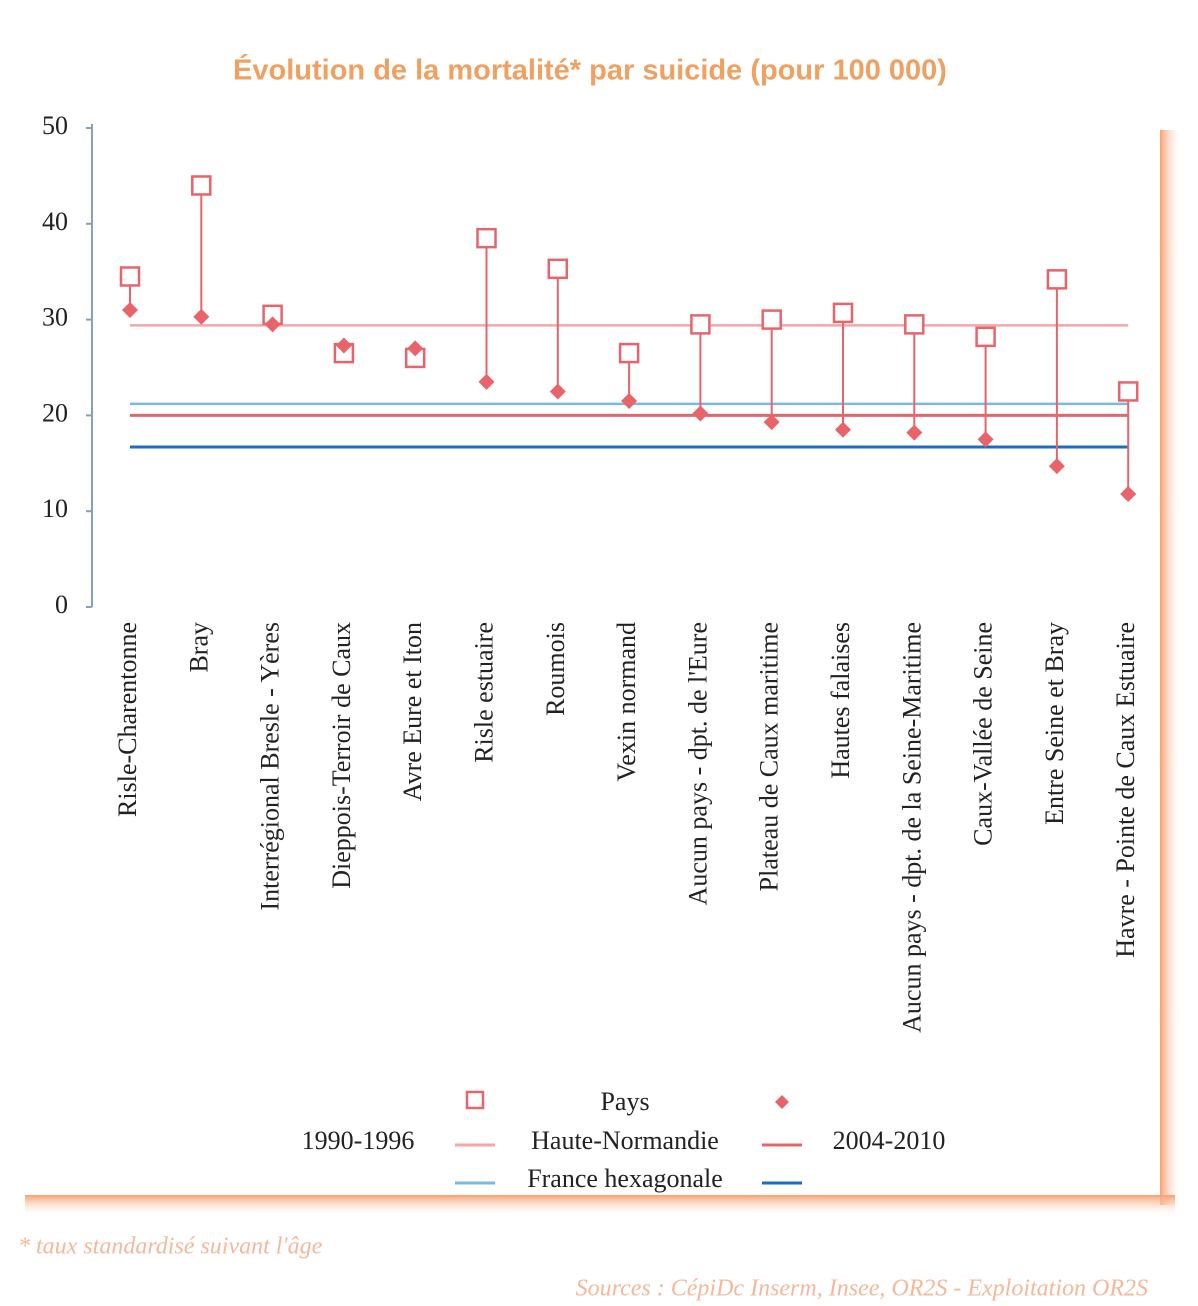  What do you see at coordinates (555, 669) in the screenshot?
I see `x-tick-label: Roumois` at bounding box center [555, 669].